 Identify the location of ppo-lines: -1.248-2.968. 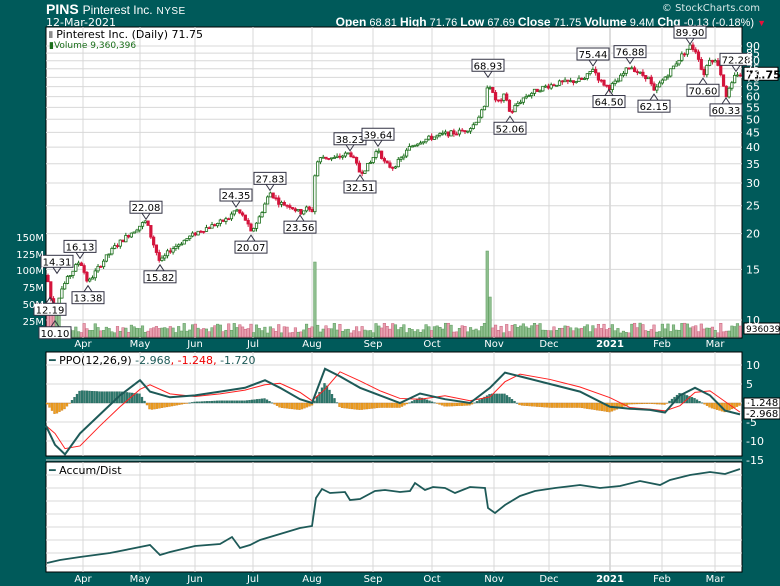
(412, 411).